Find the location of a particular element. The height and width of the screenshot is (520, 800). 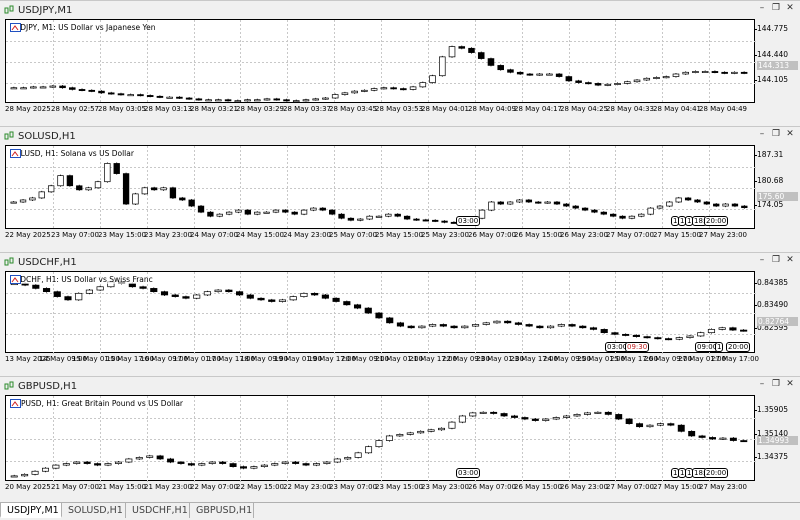

time-label: 24 May 07:00 is located at coordinates (214, 235).